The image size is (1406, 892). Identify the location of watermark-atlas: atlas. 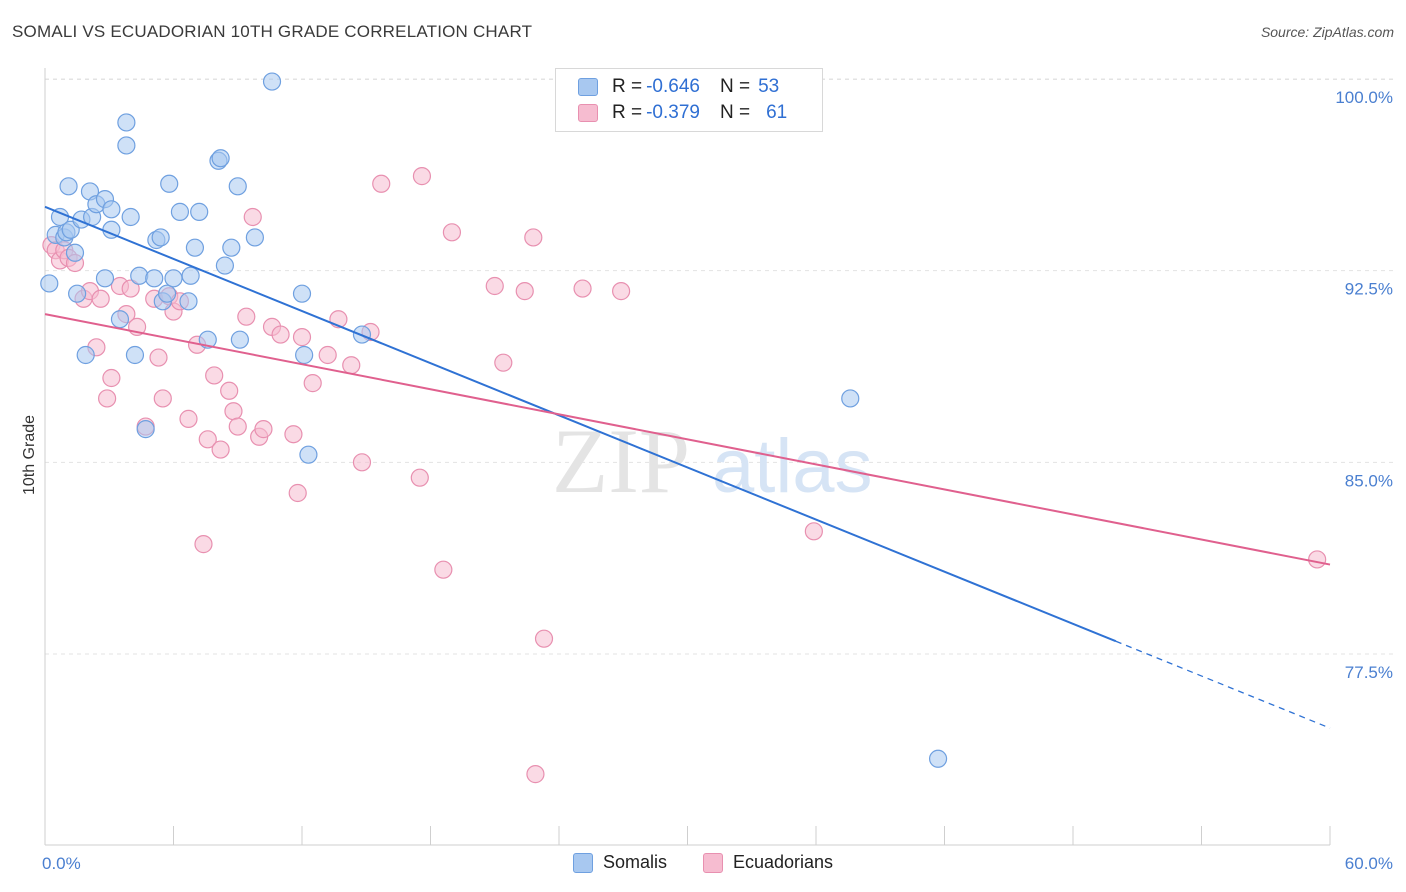
(792, 466).